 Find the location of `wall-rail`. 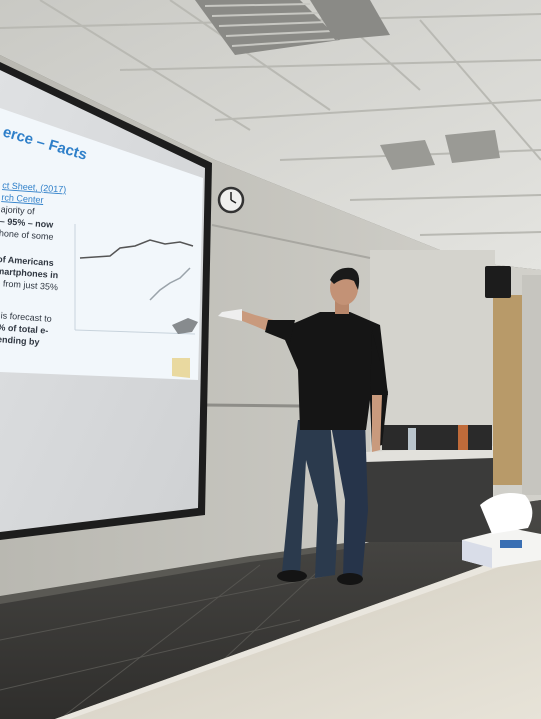

wall-rail is located at coordinates (252, 405).